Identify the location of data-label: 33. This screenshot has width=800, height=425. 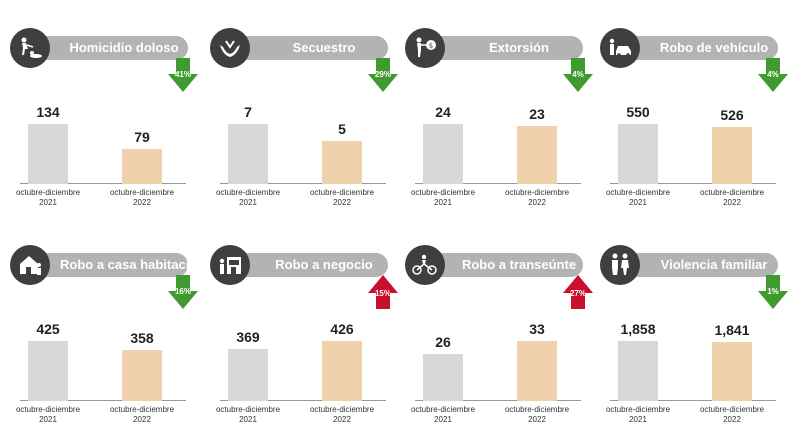
(537, 329).